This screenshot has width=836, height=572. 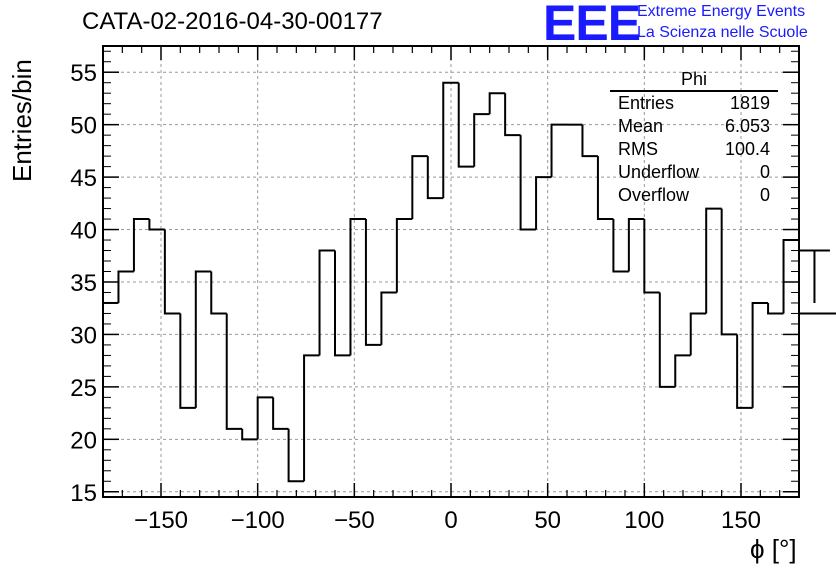 What do you see at coordinates (694, 126) in the screenshot?
I see `stats-row-mean: Mean 6.053` at bounding box center [694, 126].